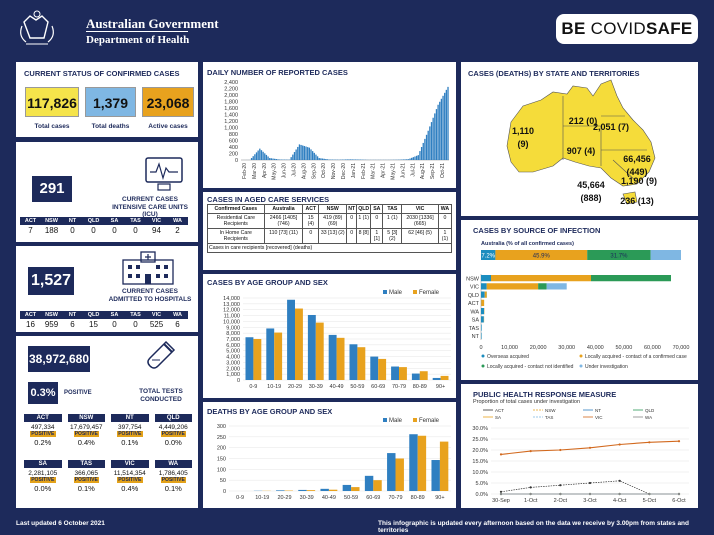  I want to click on legend-label: Under investigation, so click(606, 367).